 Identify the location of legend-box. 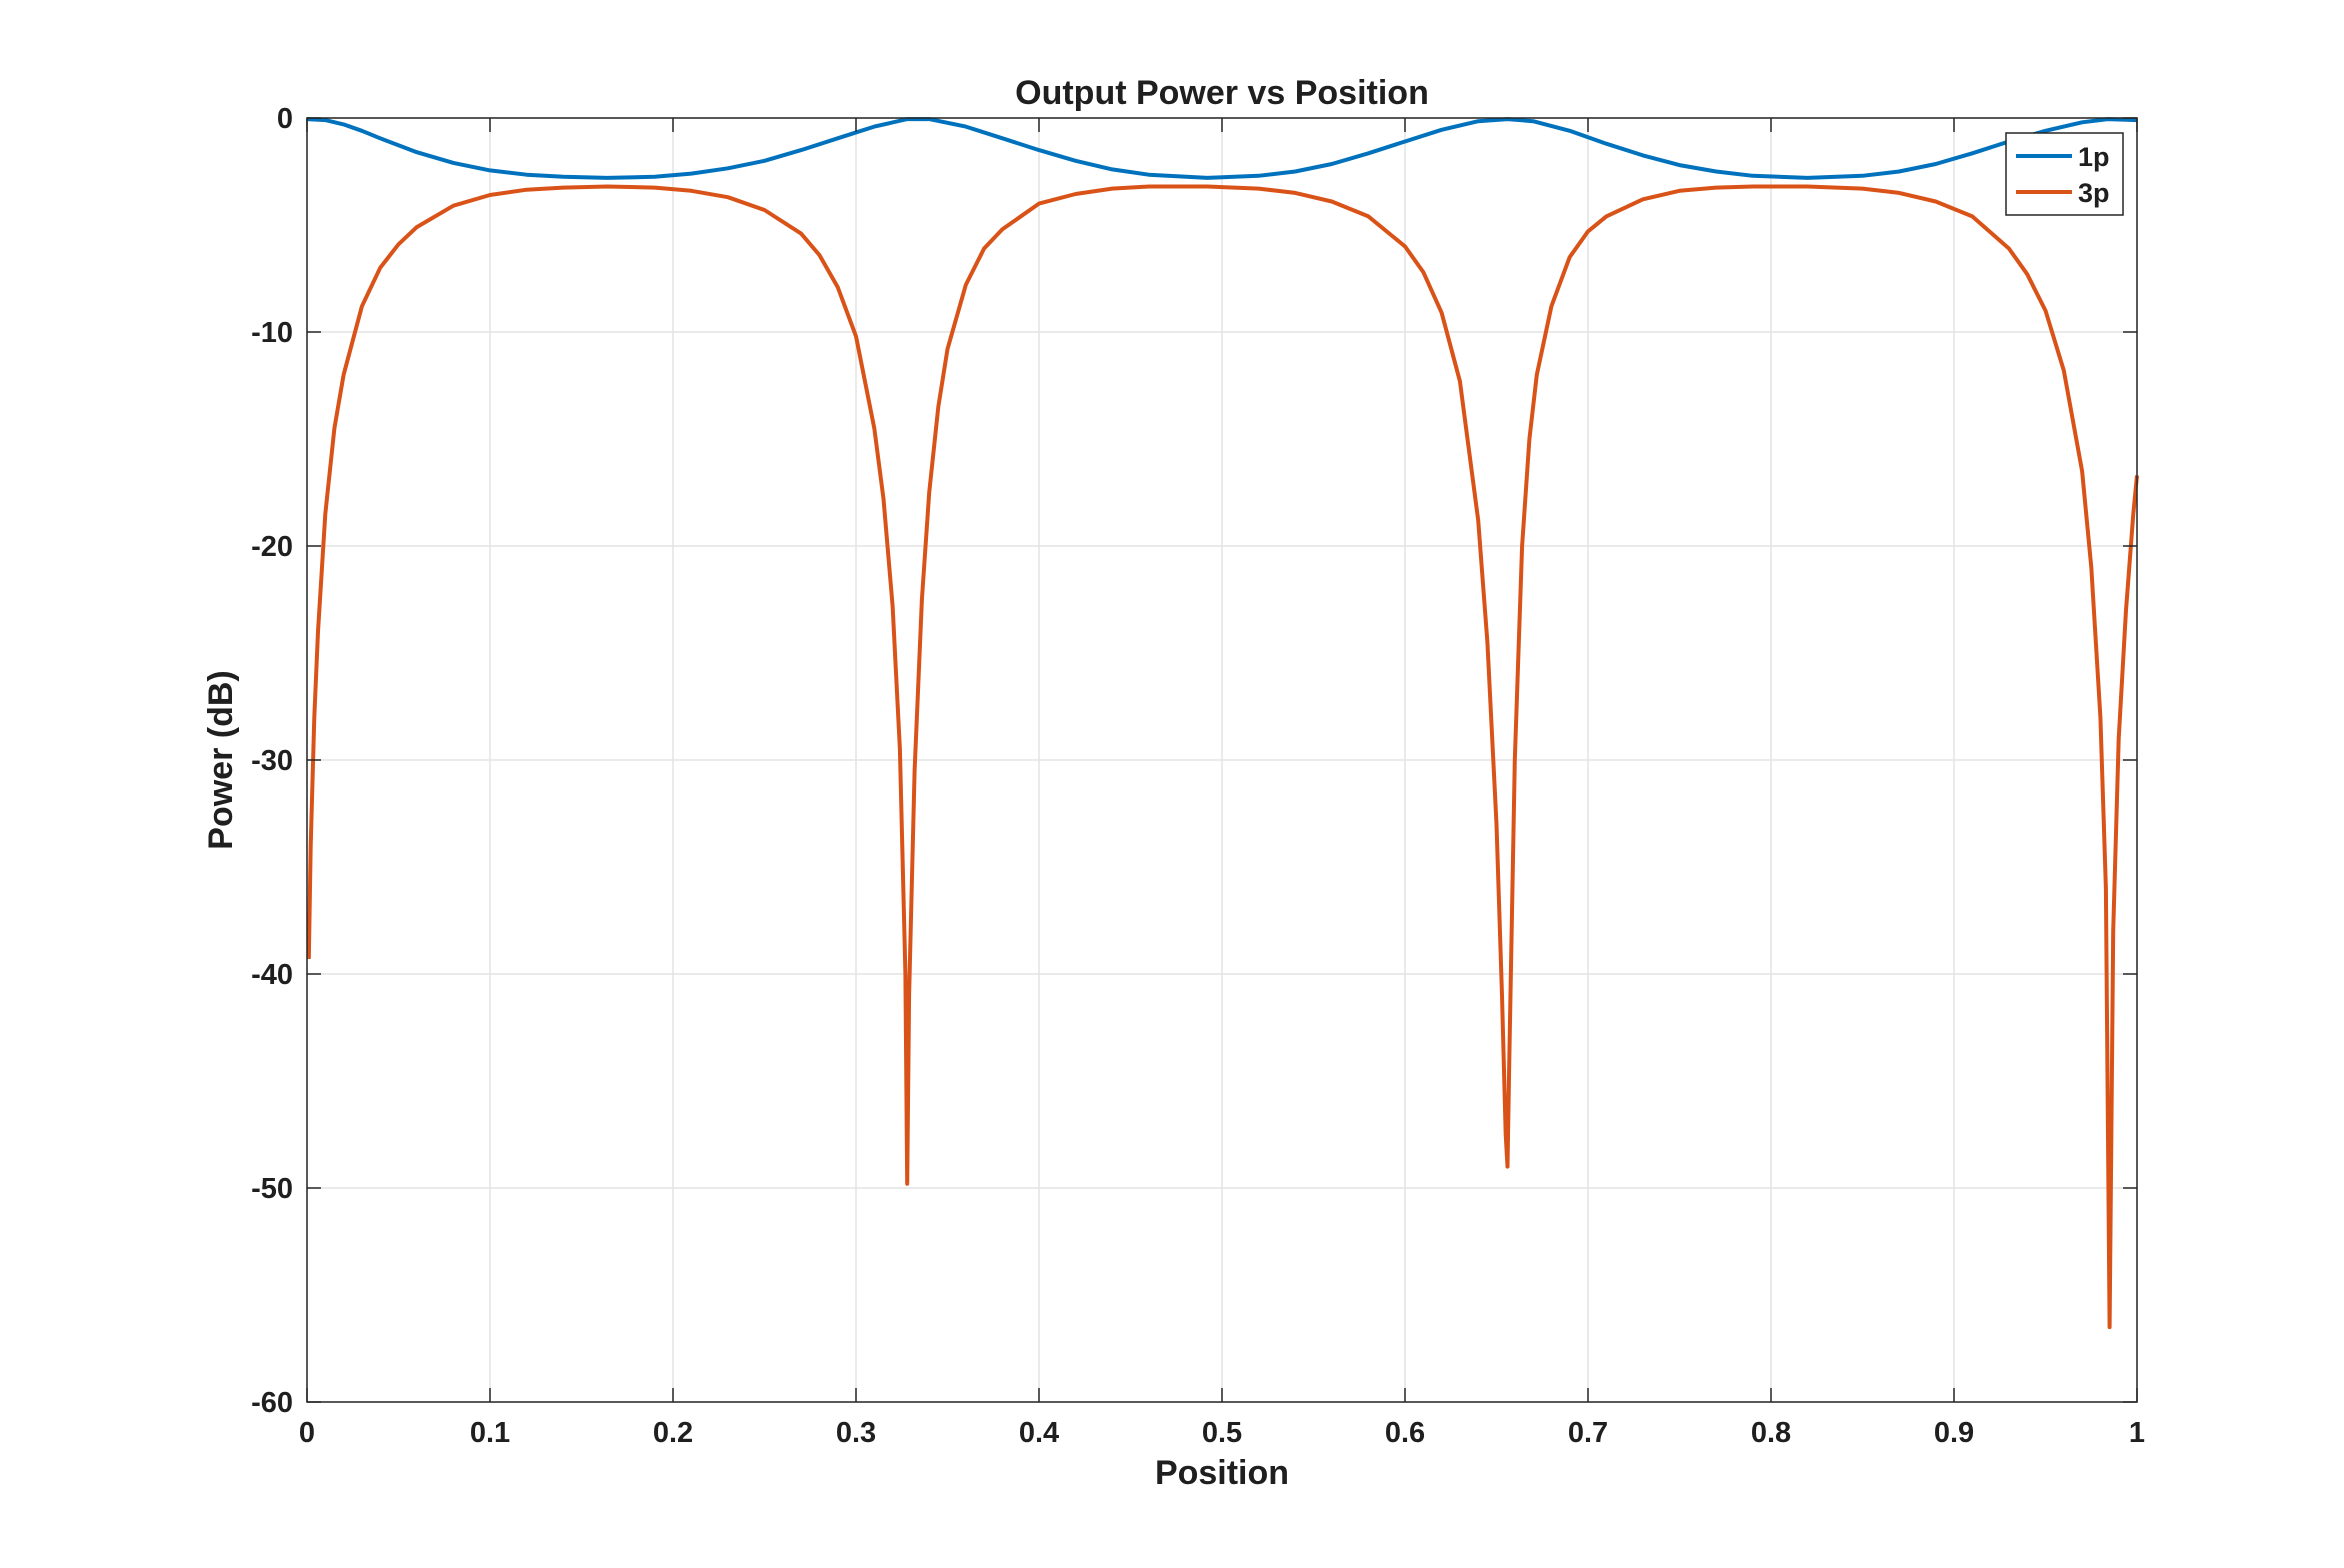
(2064, 174).